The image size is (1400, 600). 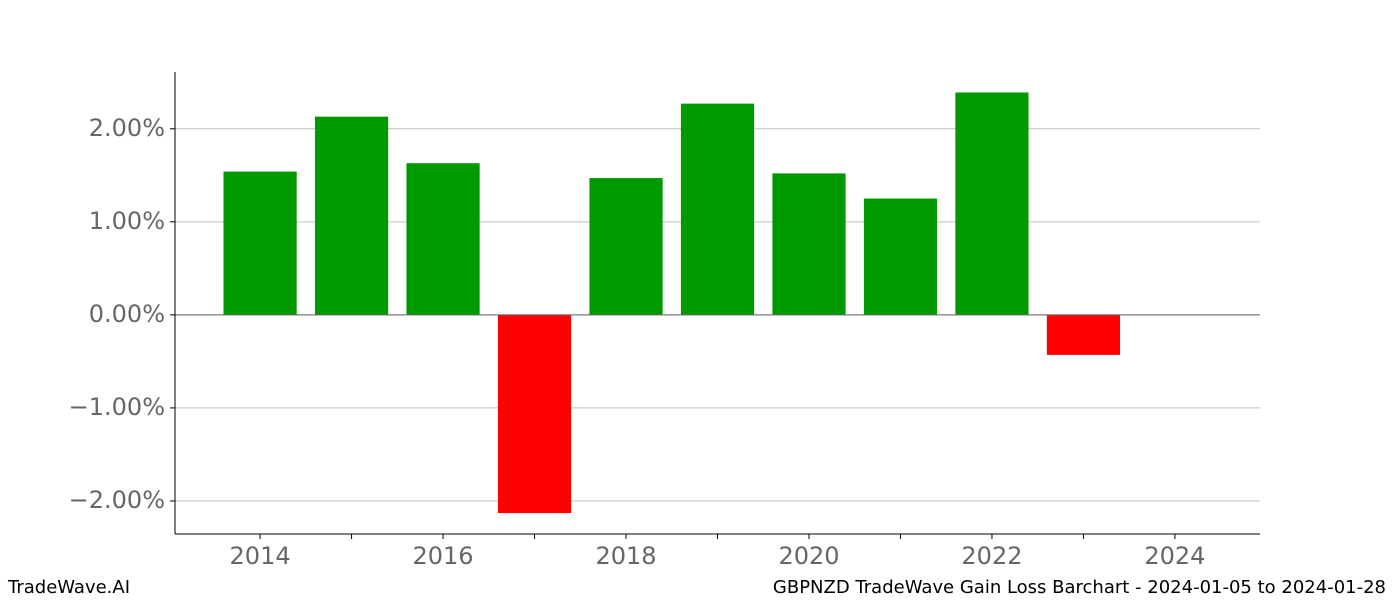 What do you see at coordinates (443, 556) in the screenshot?
I see `x-tick-label: 2016` at bounding box center [443, 556].